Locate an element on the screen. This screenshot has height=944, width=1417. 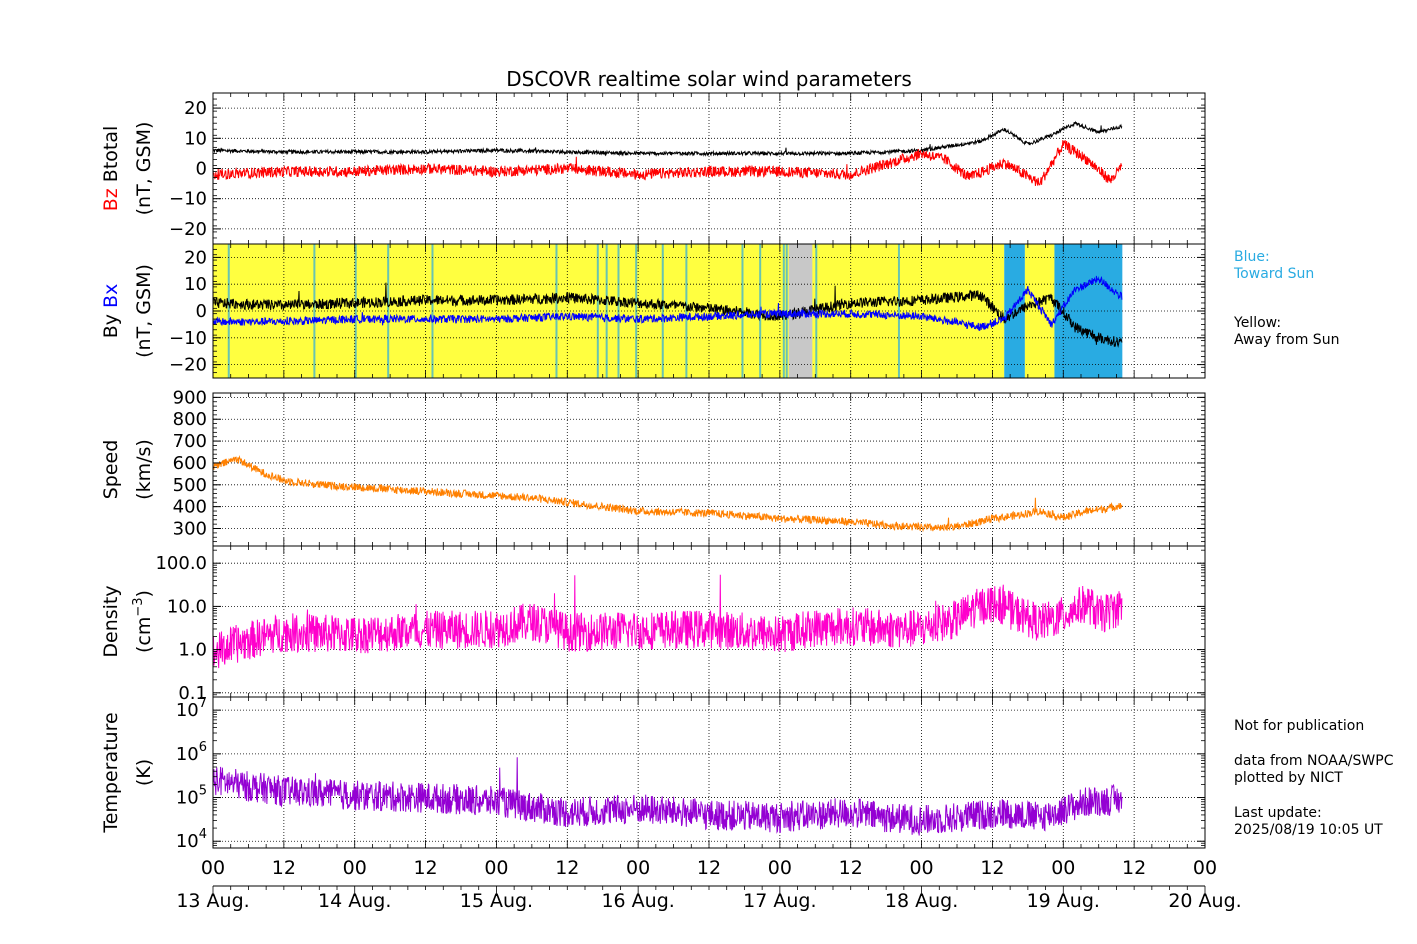
series-temperature is located at coordinates (667, 796).